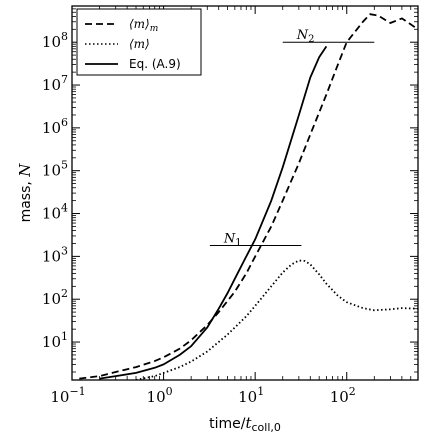 The image size is (436, 436). What do you see at coordinates (55, 40) in the screenshot?
I see `y-tick-label: 10⁸` at bounding box center [55, 40].